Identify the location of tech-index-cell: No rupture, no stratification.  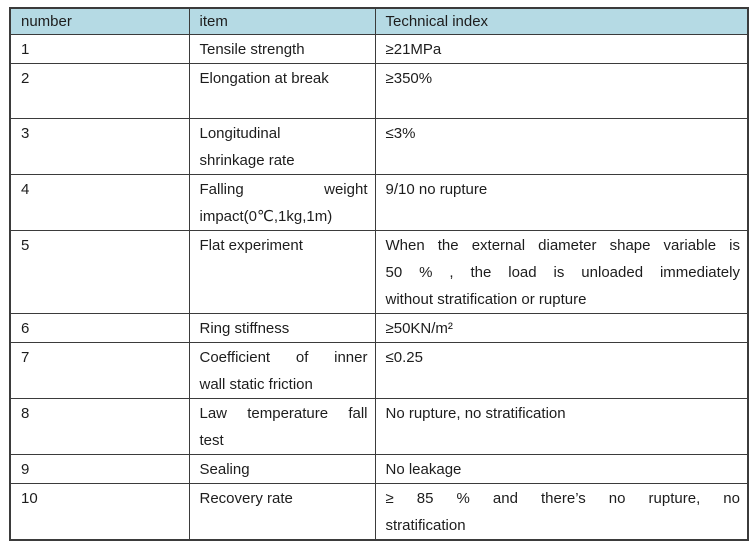
(561, 426).